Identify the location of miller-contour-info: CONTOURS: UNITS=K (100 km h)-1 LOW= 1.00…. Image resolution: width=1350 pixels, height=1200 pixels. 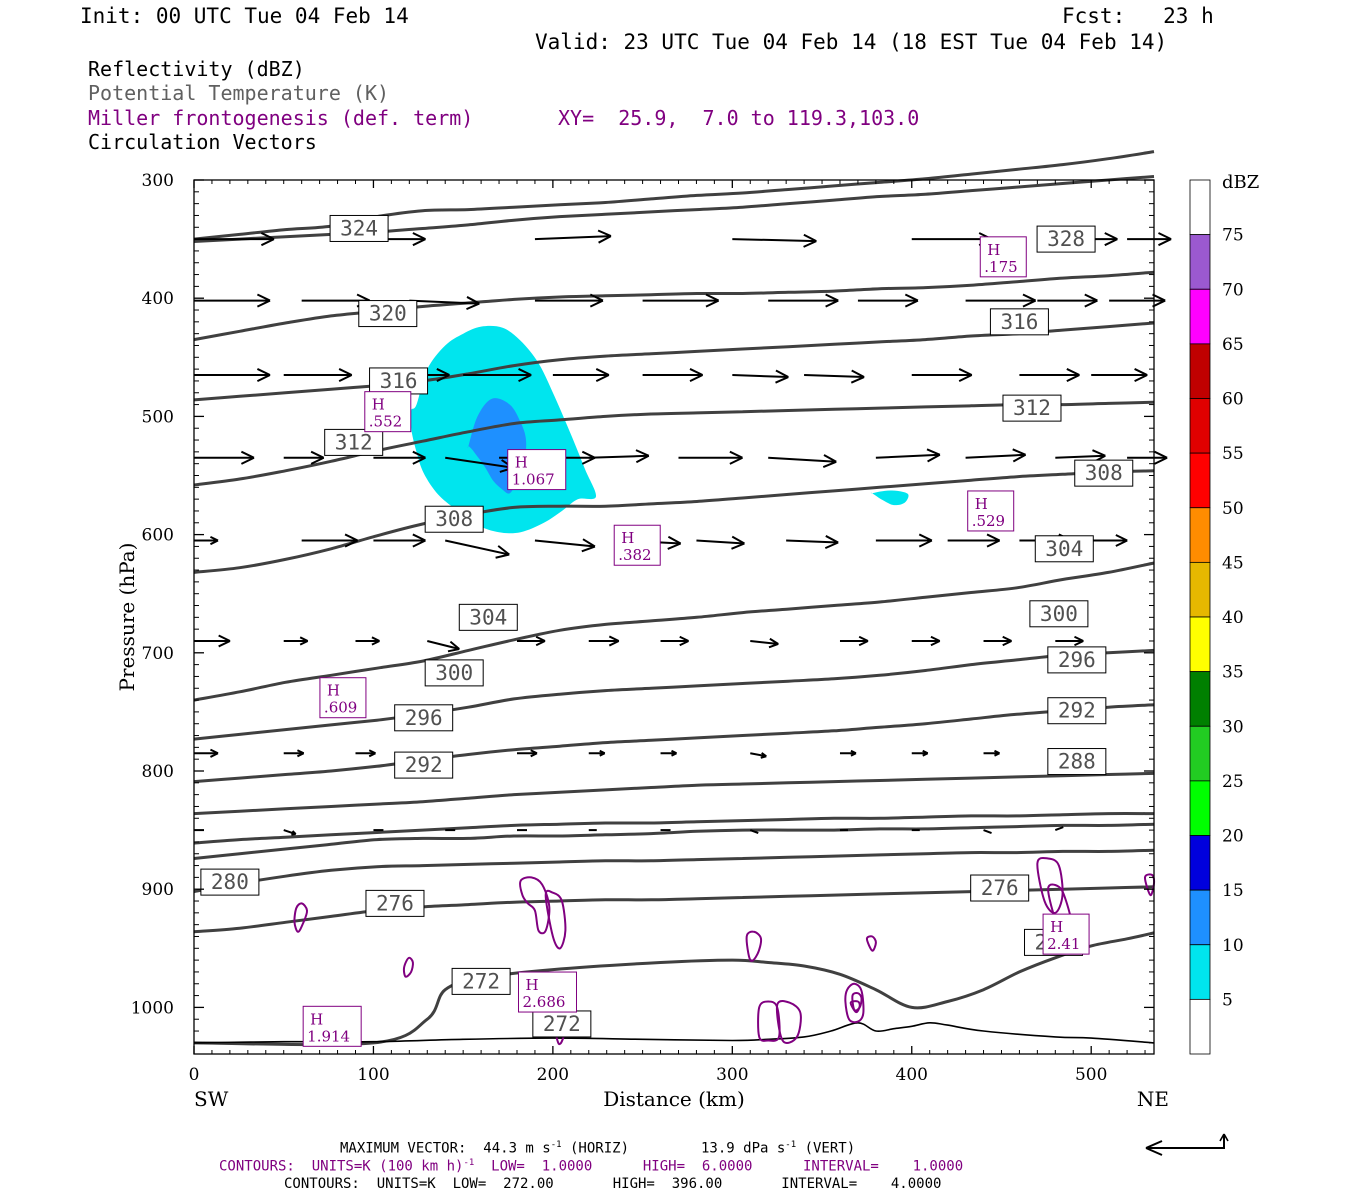
(591, 1166).